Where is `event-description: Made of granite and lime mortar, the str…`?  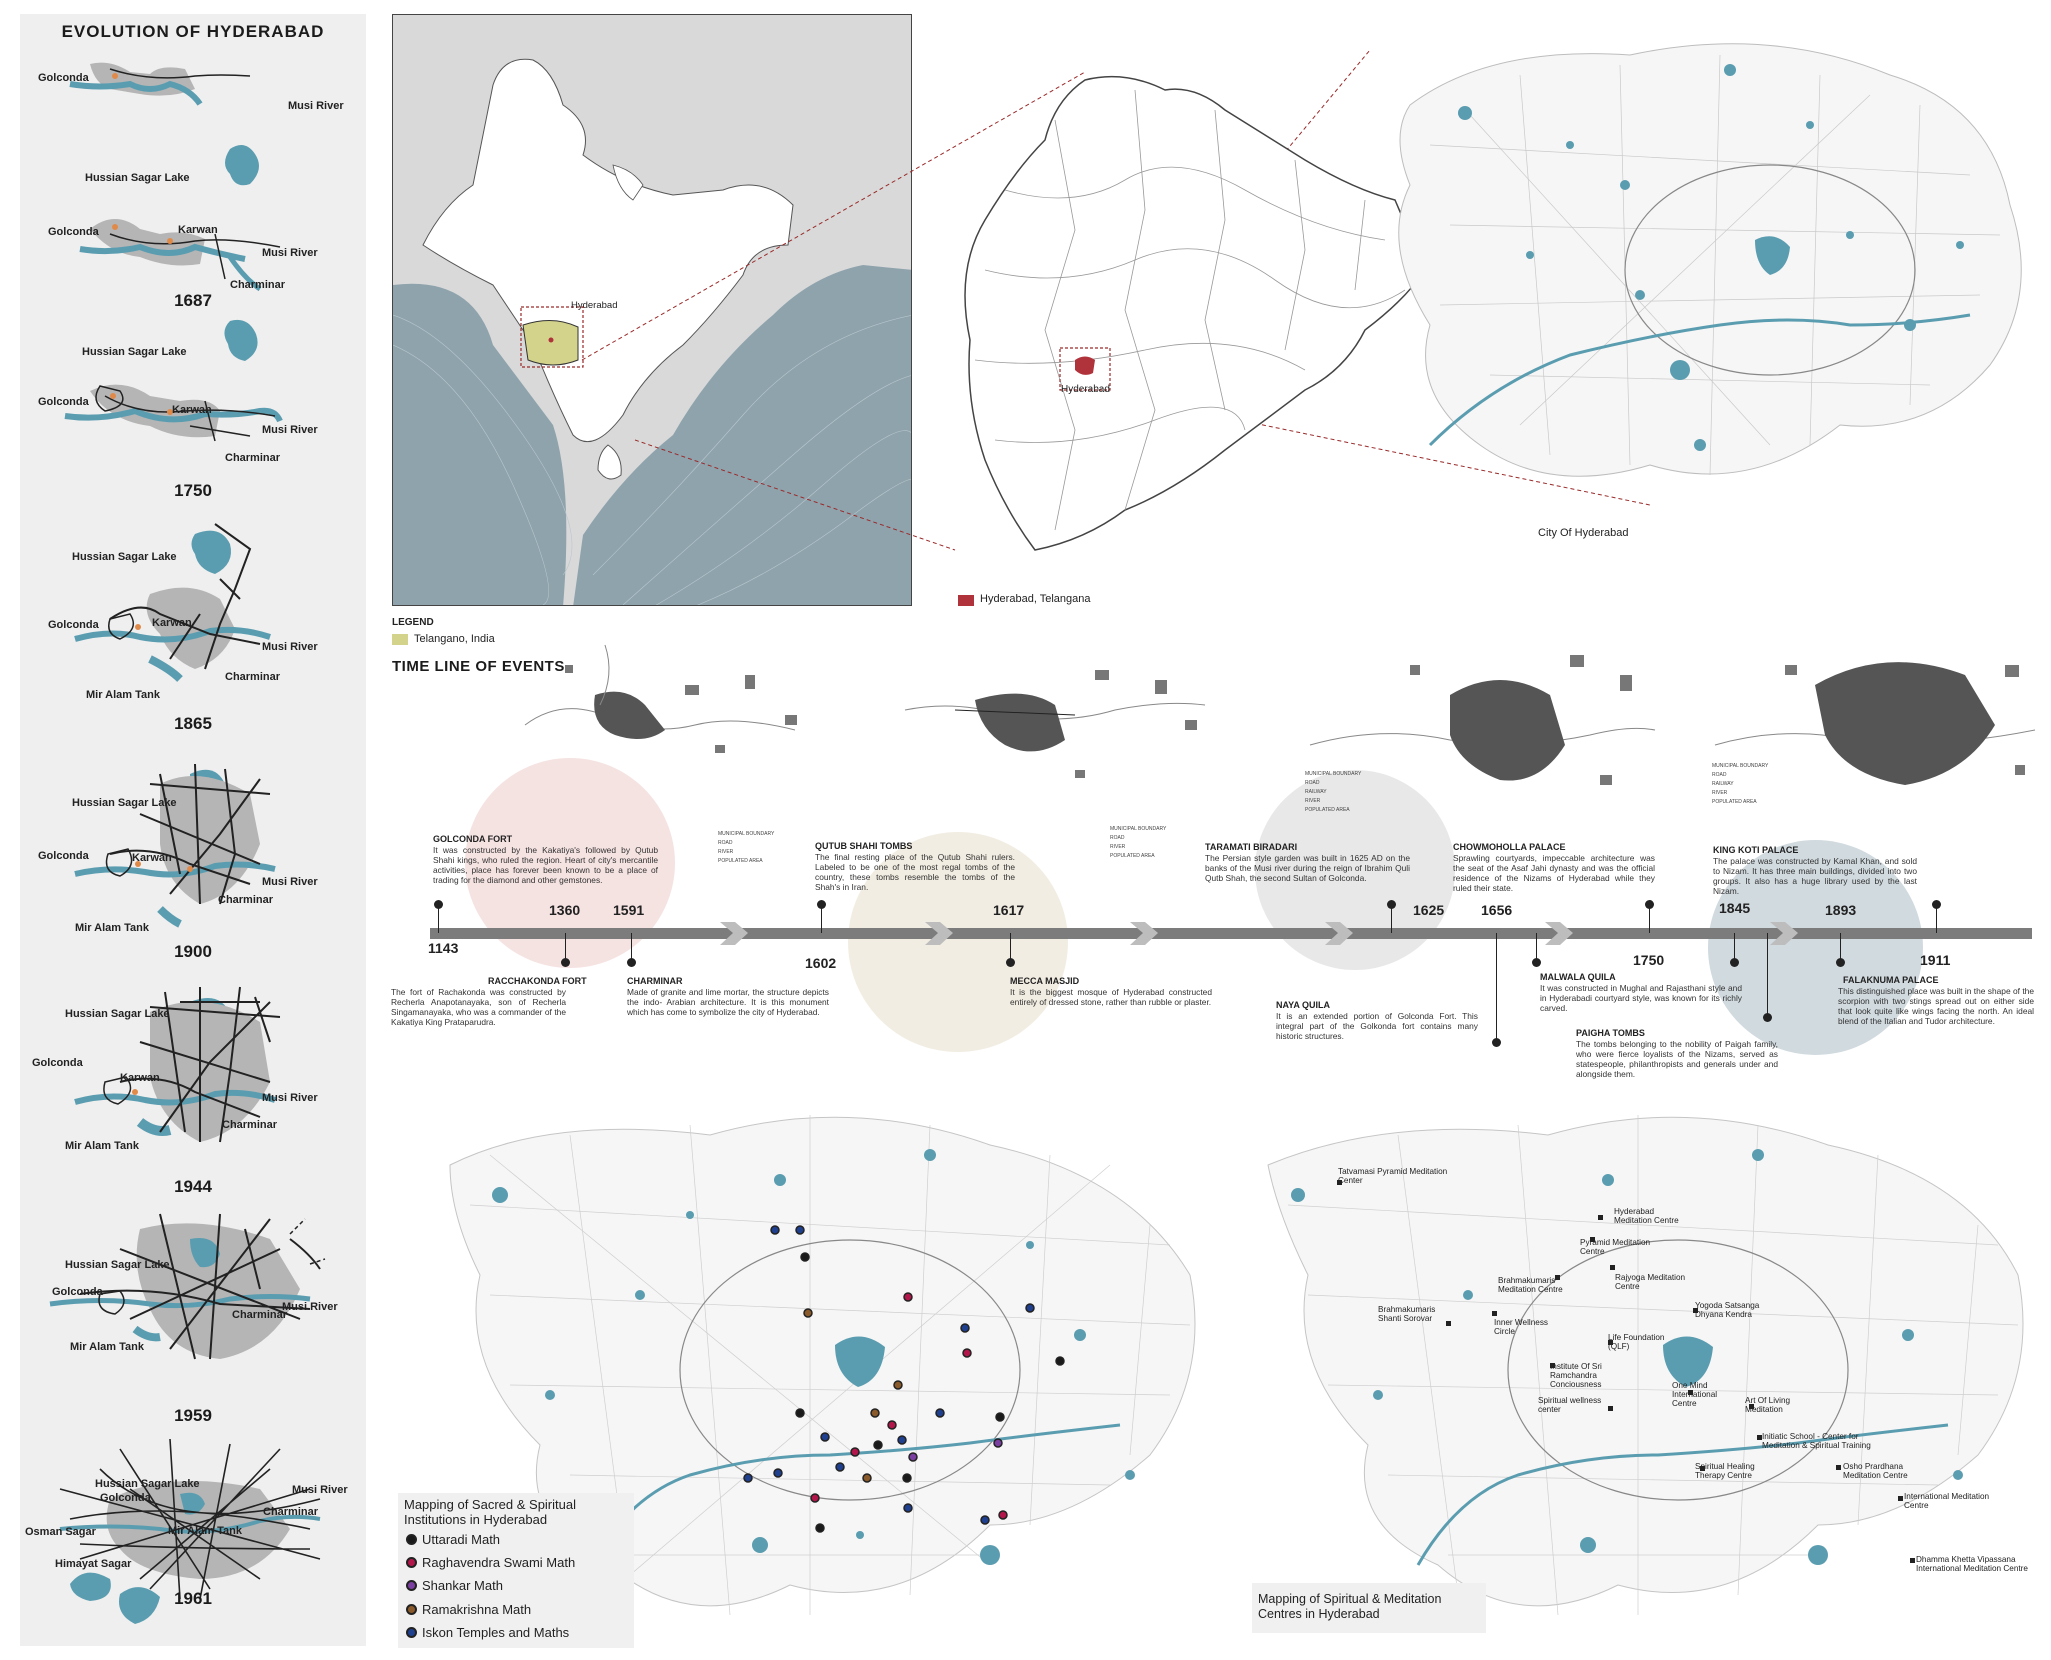 event-description: Made of granite and lime mortar, the str… is located at coordinates (728, 1002).